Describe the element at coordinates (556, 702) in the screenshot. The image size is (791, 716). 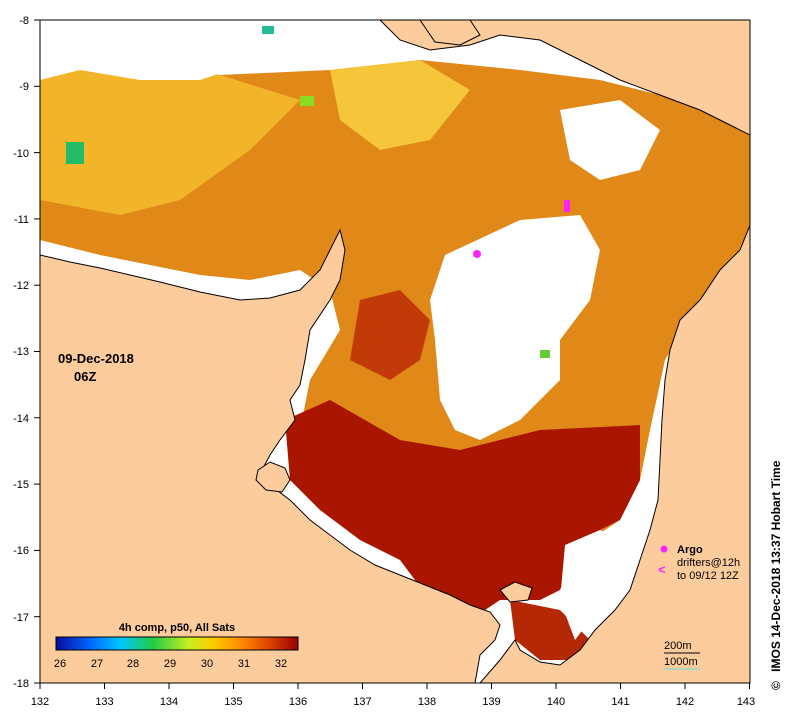
I see `lon-tick-140: 140` at that location.